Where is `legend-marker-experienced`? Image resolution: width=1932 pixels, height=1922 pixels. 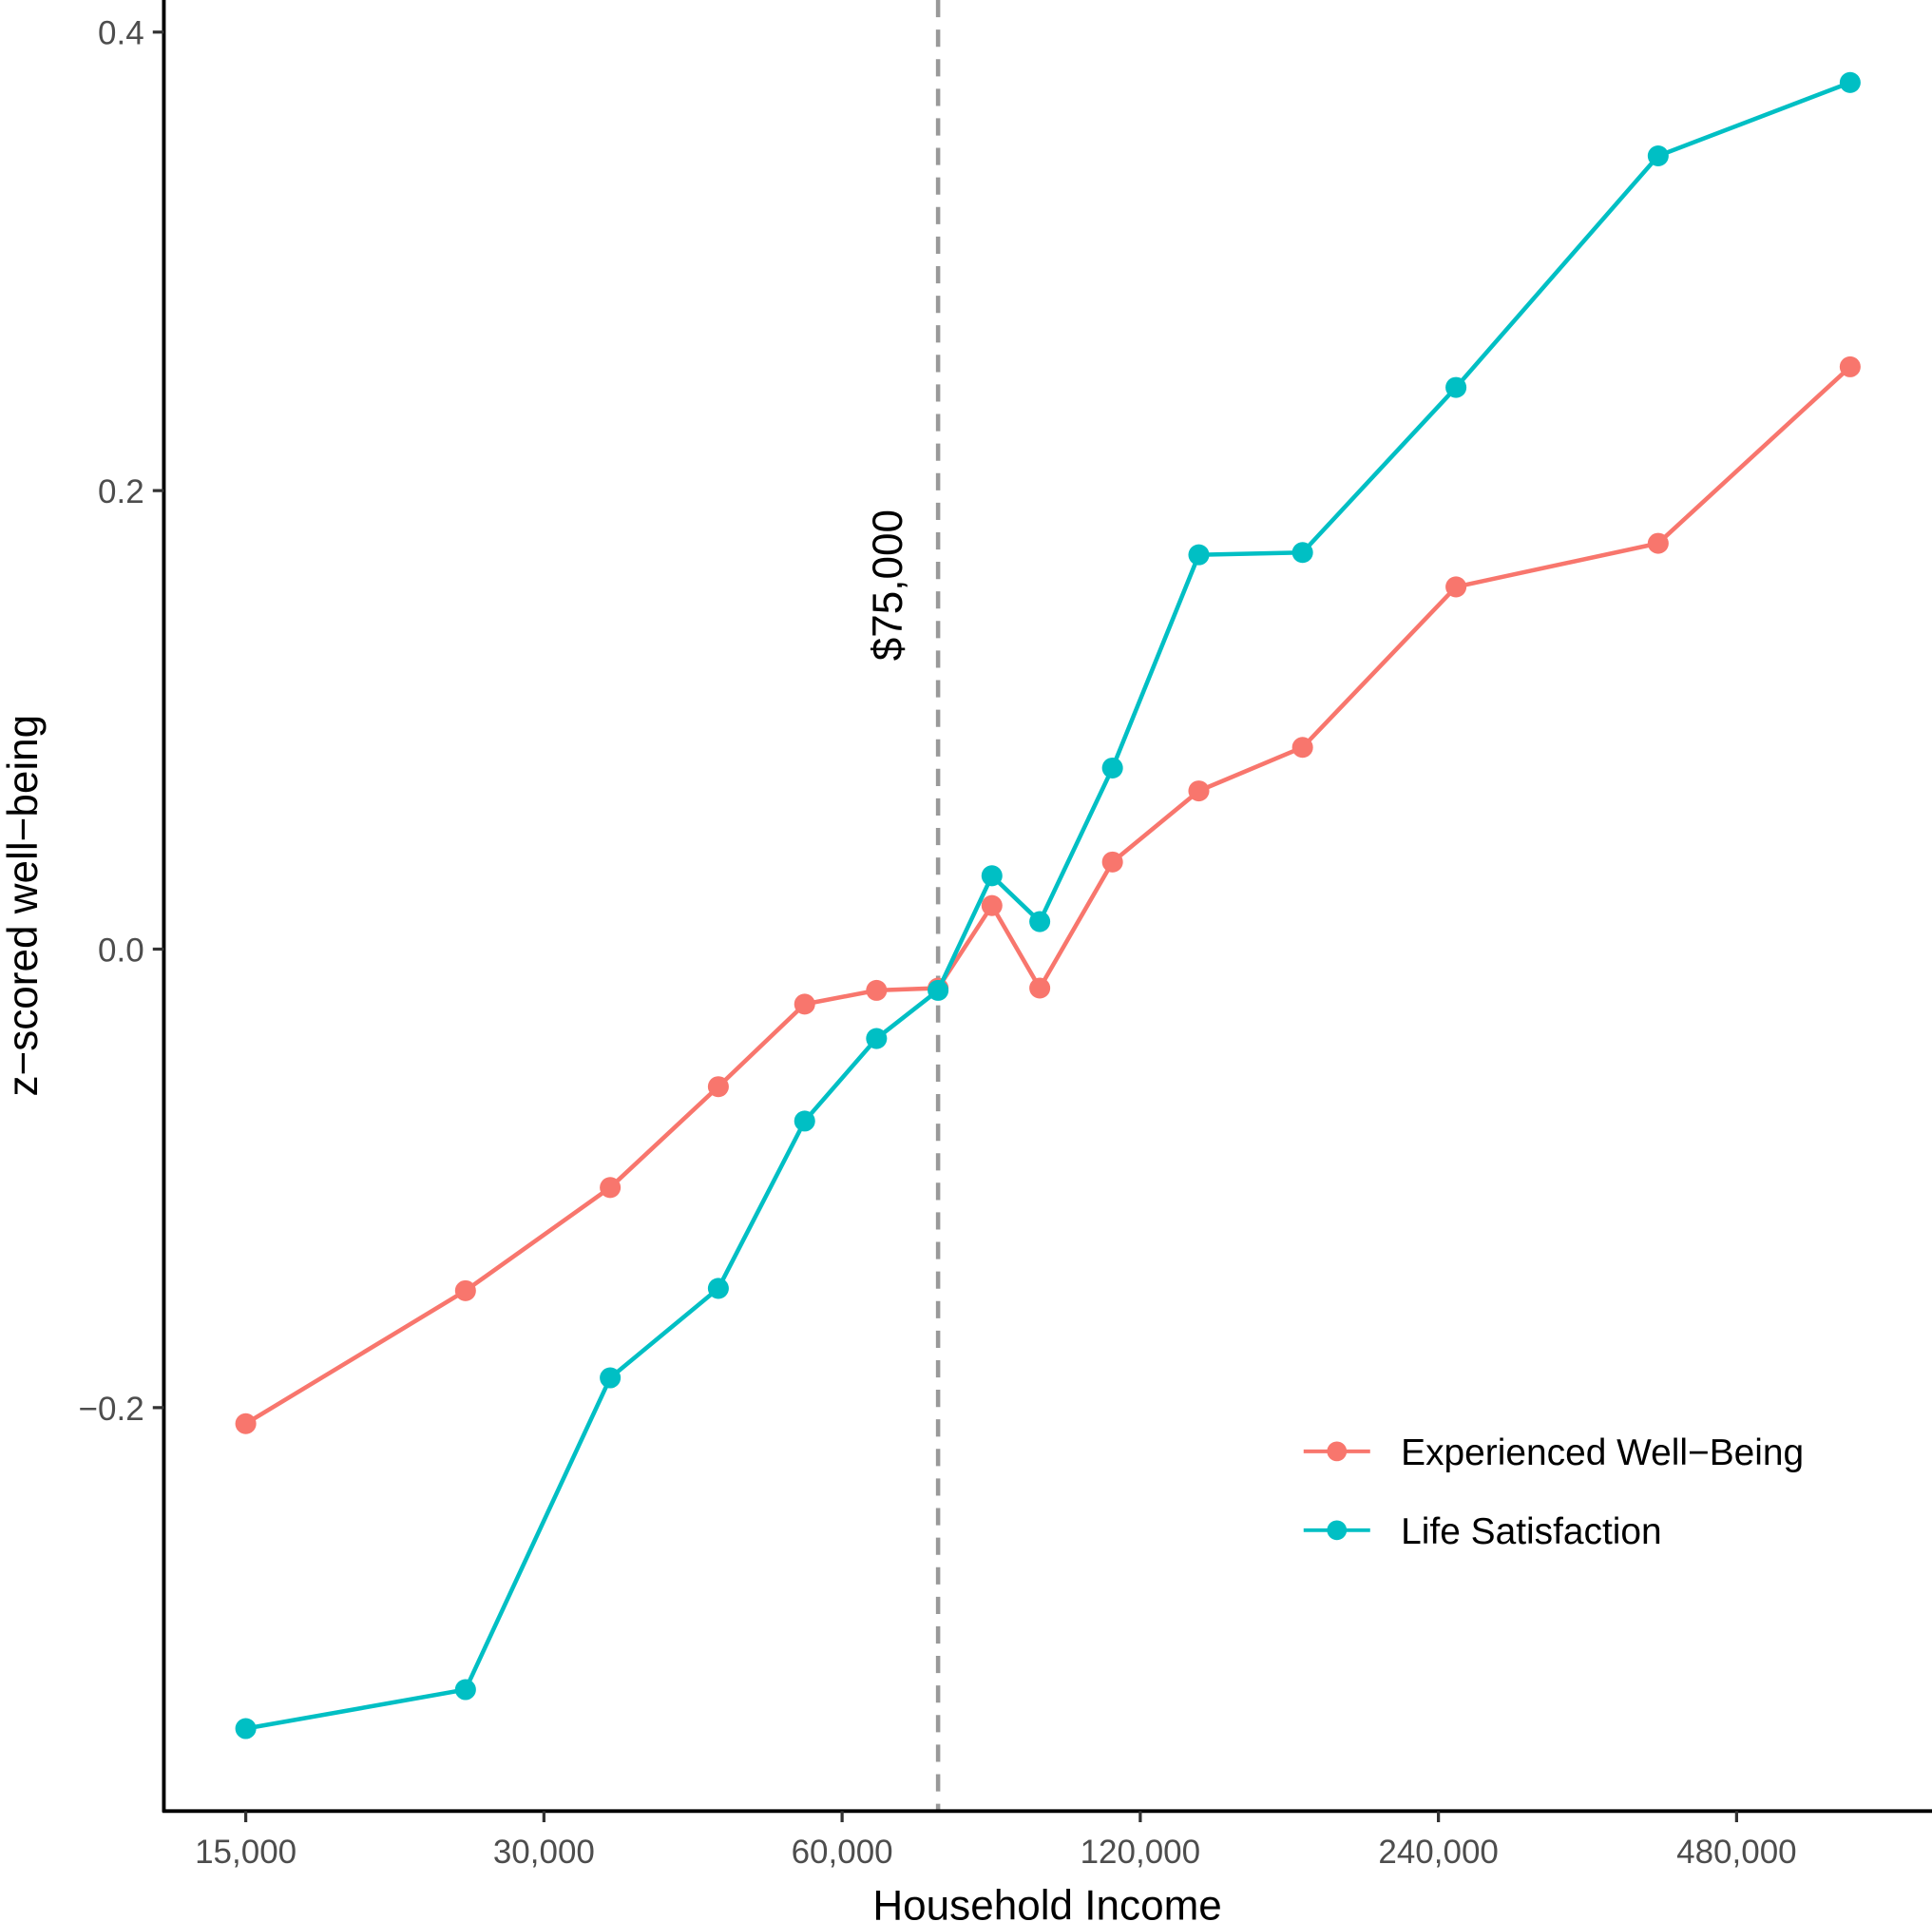 legend-marker-experienced is located at coordinates (1337, 1452).